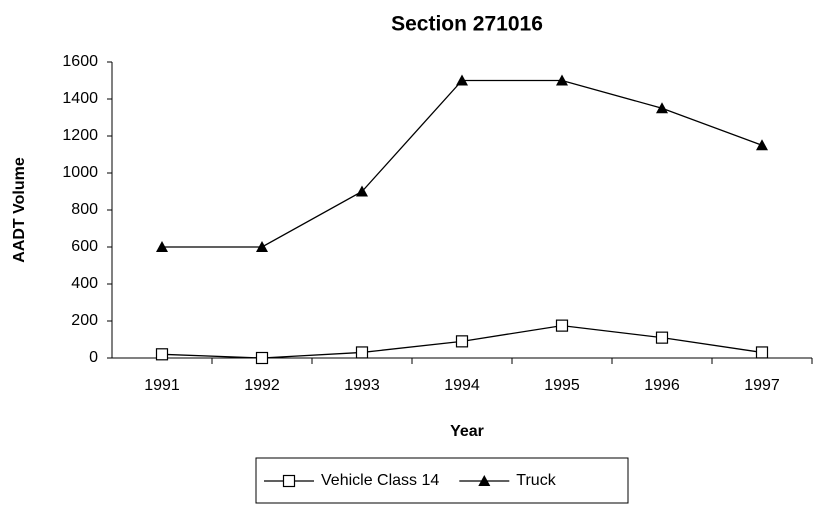 The width and height of the screenshot is (815, 506). I want to click on x-tick-label: 1992, so click(262, 385).